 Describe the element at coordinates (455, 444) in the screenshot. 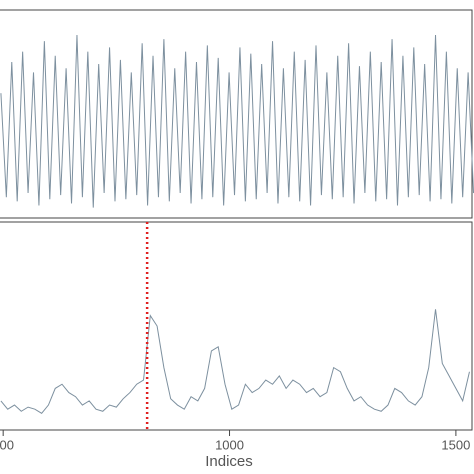

I see `x-tick-label: 1500` at that location.